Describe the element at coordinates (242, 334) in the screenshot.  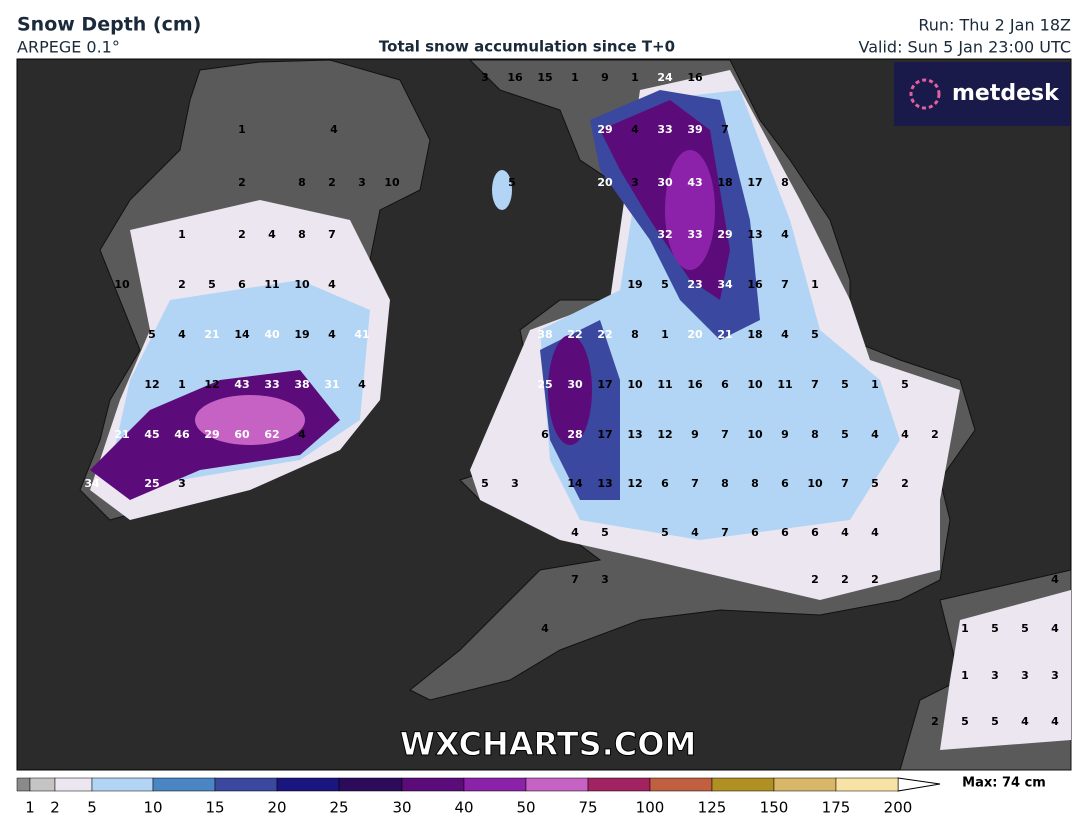
I see `map-value: 14` at that location.